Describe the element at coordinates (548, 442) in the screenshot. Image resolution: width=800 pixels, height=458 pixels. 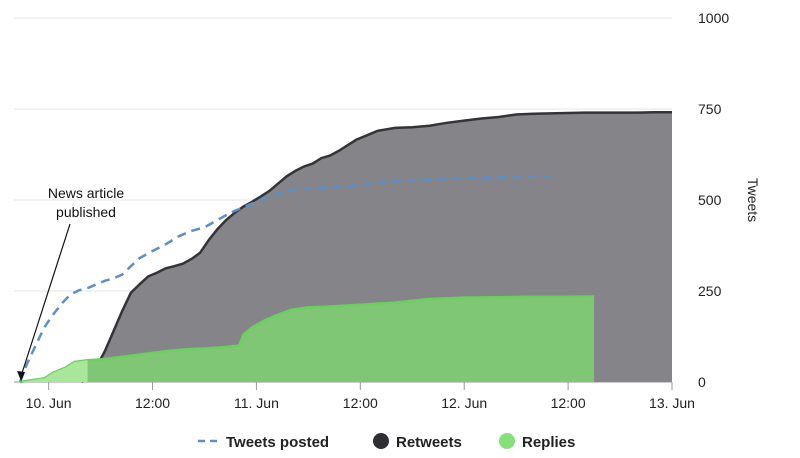
I see `legend-label: Replies` at that location.